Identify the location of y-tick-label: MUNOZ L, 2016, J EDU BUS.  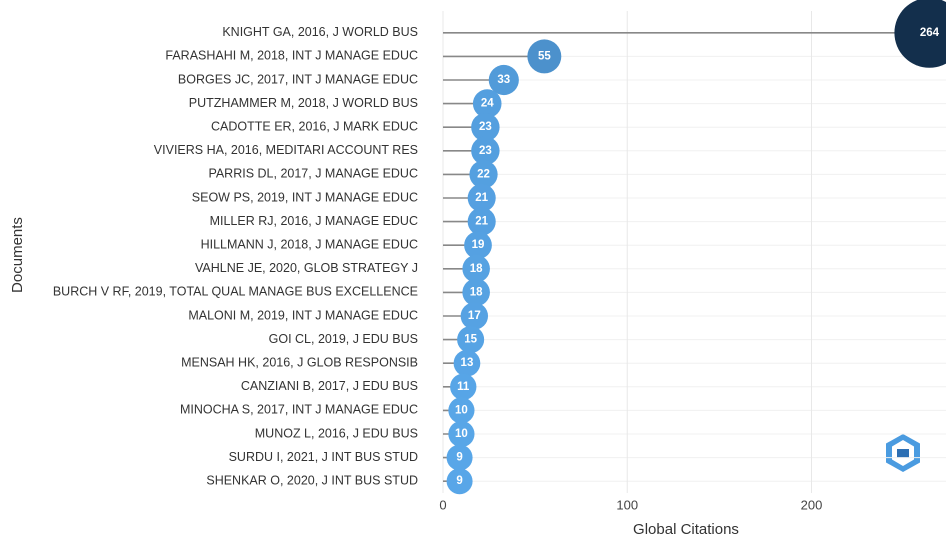
(336, 433).